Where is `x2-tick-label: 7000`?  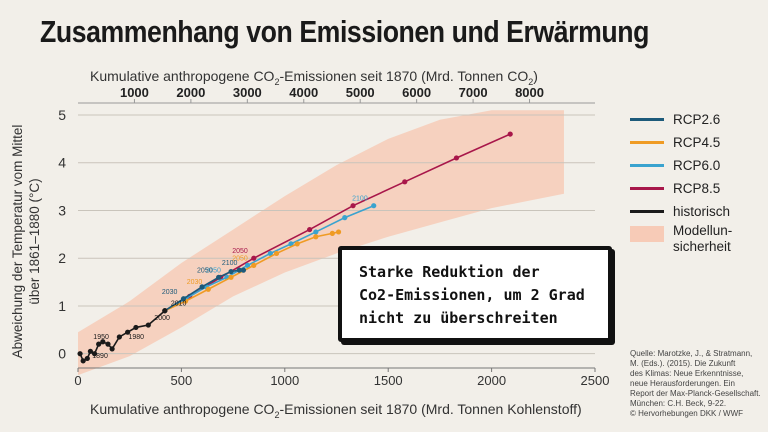
x2-tick-label: 7000 is located at coordinates (473, 92).